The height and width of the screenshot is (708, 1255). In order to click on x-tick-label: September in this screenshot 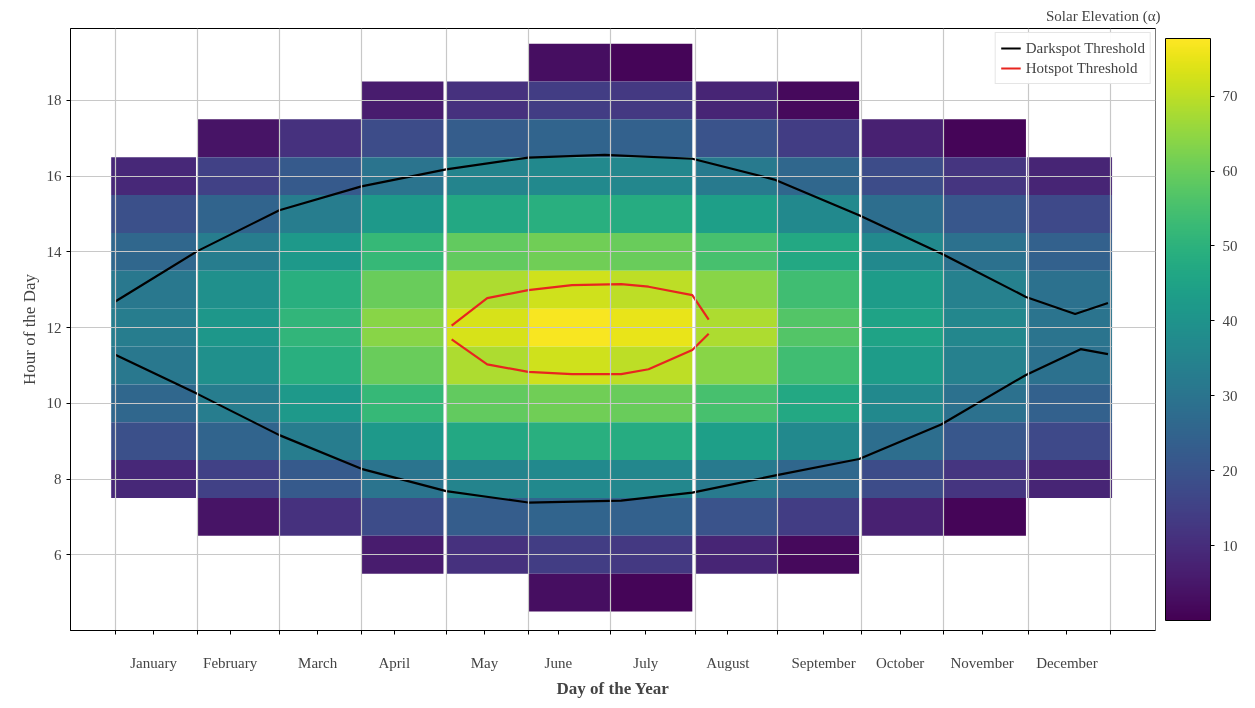, I will do `click(823, 662)`.